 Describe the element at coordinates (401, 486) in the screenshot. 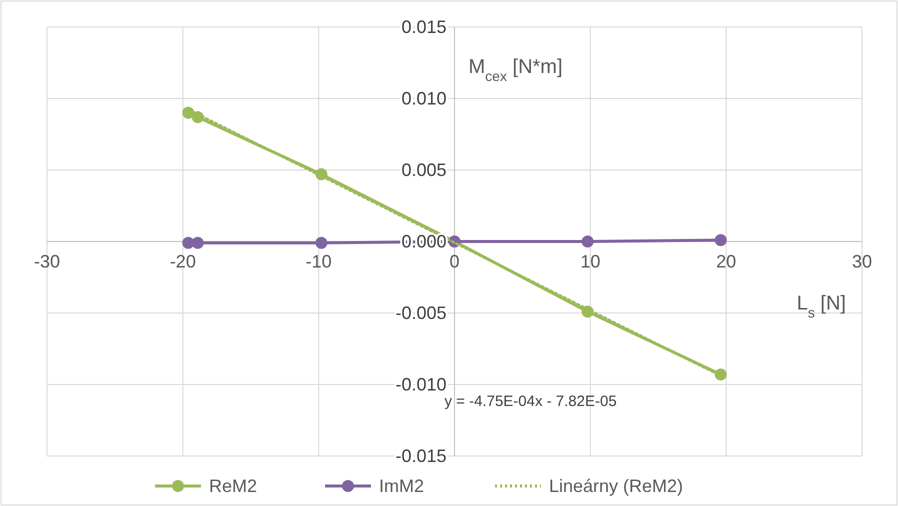

I see `legend-label: ImM2` at that location.